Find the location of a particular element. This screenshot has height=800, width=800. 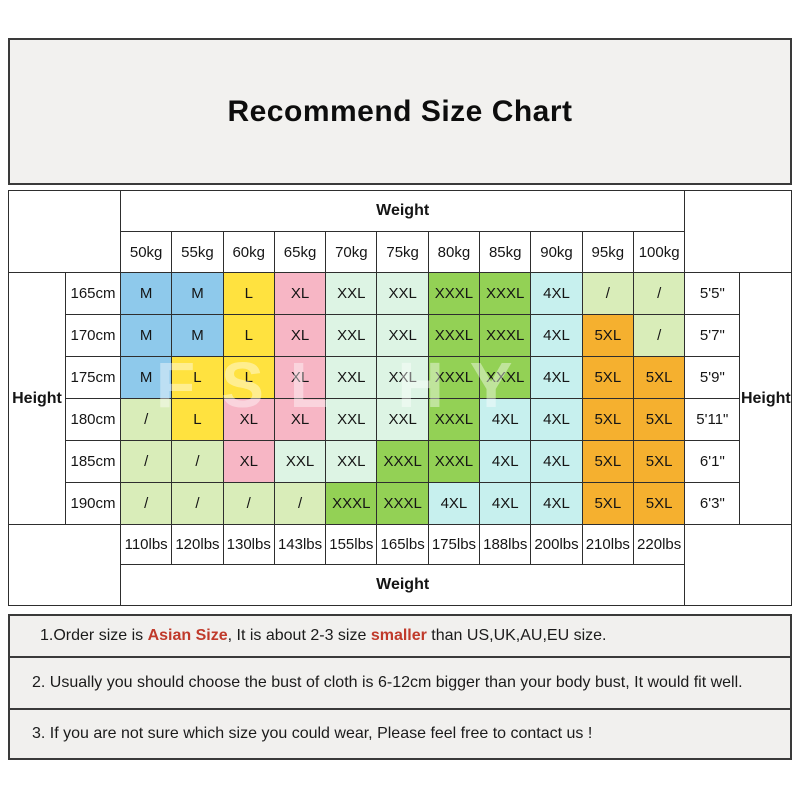

weight-header-label: Weight is located at coordinates (402, 211).